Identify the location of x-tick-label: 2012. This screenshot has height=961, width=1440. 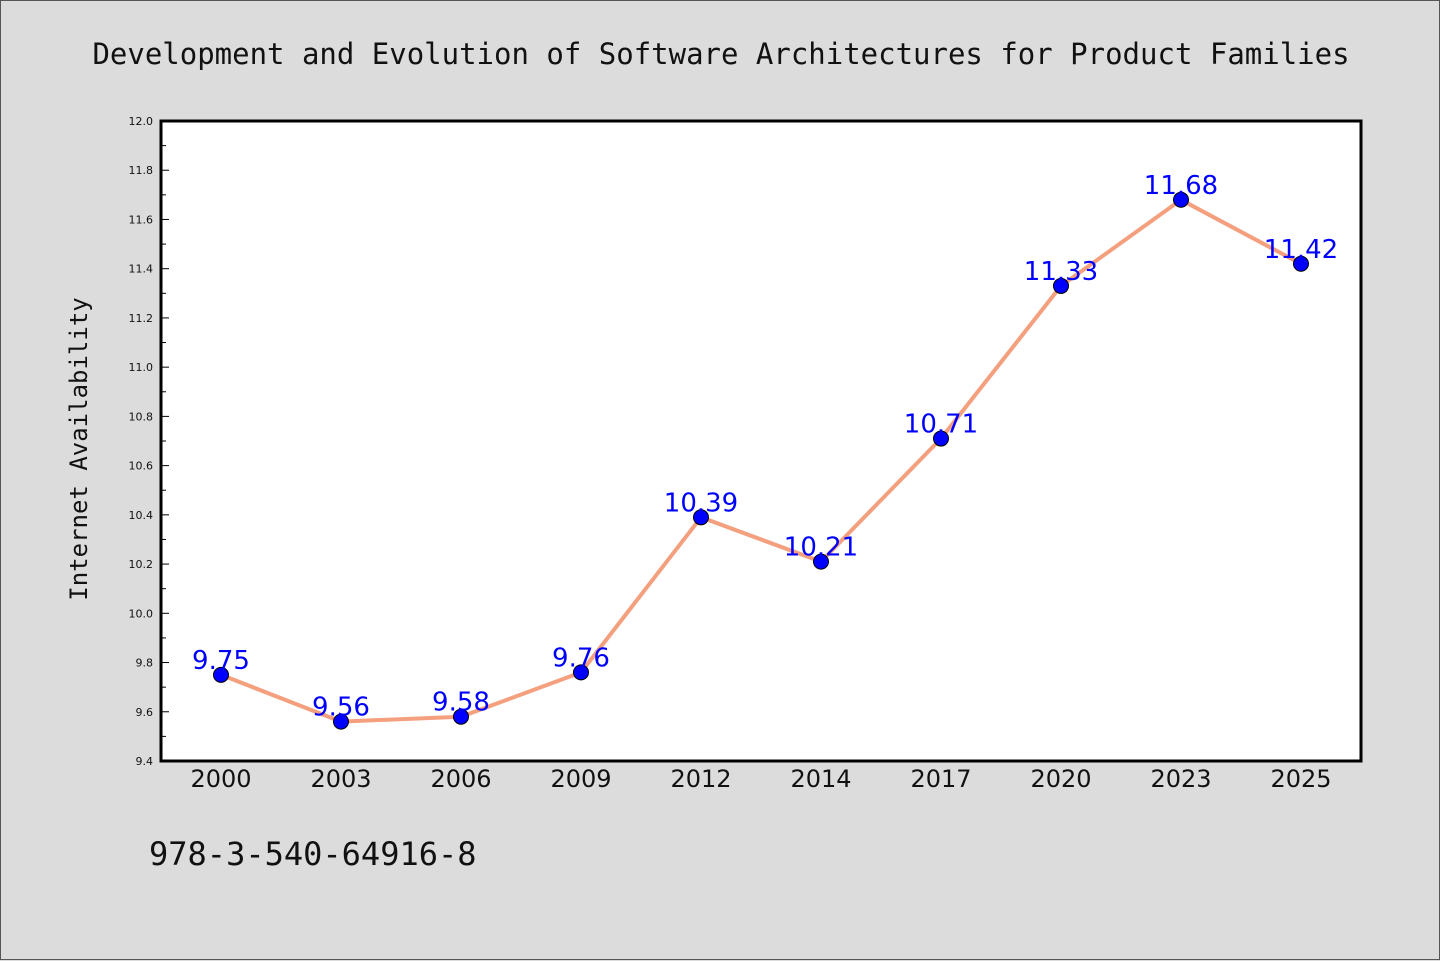
(700, 779).